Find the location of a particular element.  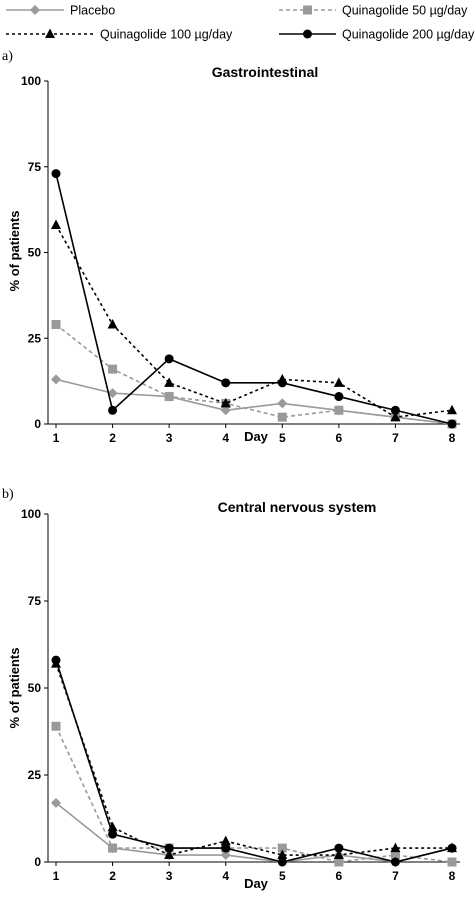

legend-item: Quinagolide 200 µg/day is located at coordinates (377, 35).